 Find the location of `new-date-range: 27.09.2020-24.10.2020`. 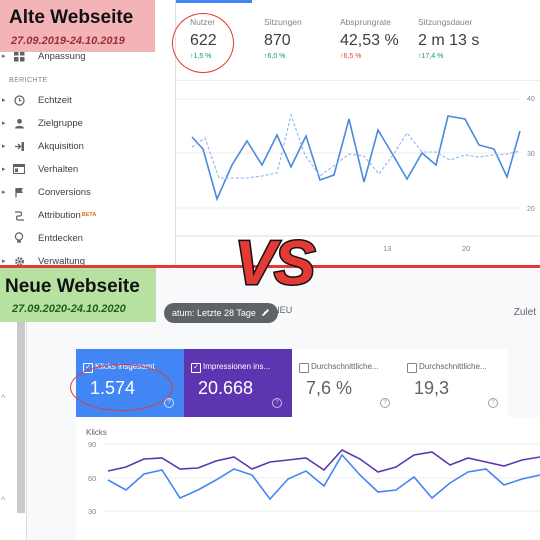

new-date-range: 27.09.2020-24.10.2020 is located at coordinates (69, 309).